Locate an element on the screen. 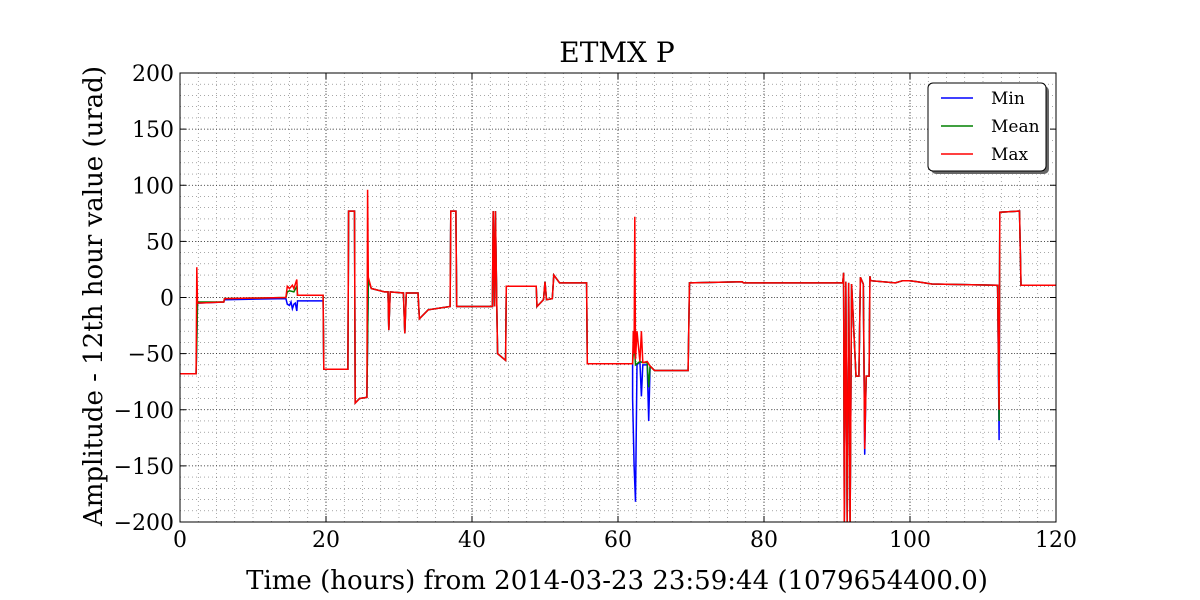 The image size is (1200, 600). legend-label-min: Min is located at coordinates (1008, 99).